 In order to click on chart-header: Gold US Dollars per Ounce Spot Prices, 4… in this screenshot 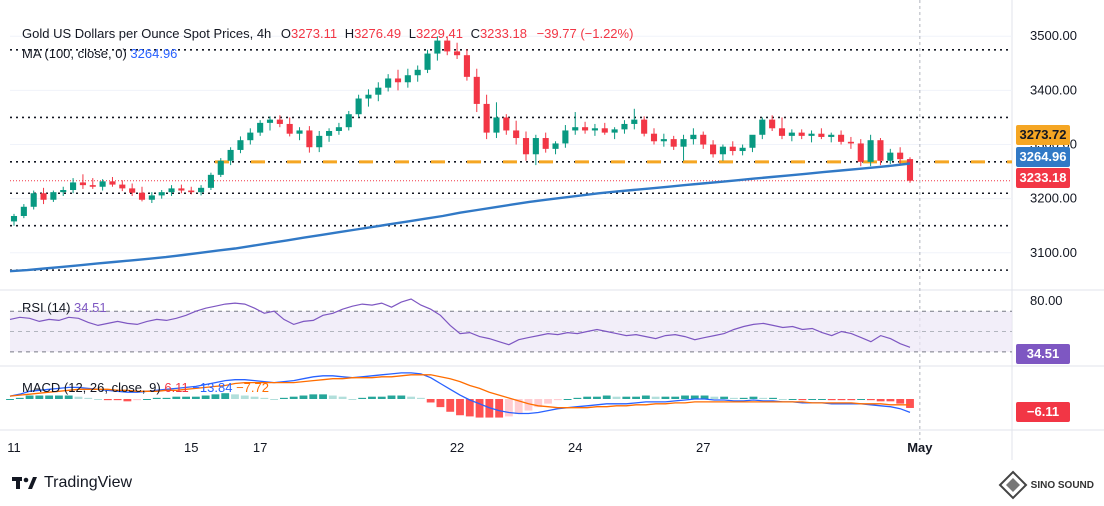, I will do `click(327, 33)`.